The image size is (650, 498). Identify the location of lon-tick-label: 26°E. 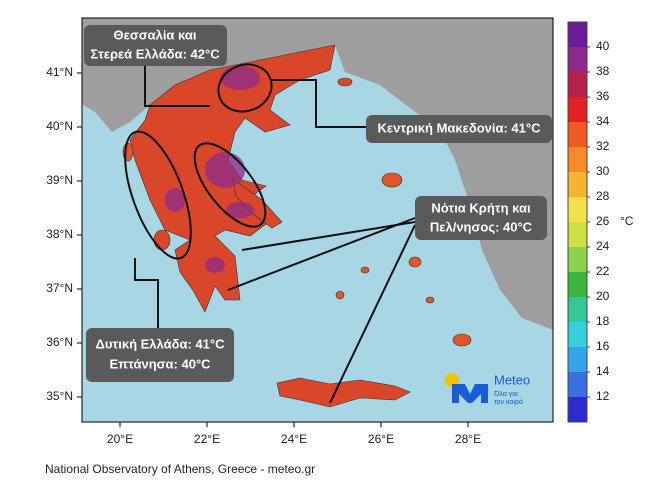
(381, 439).